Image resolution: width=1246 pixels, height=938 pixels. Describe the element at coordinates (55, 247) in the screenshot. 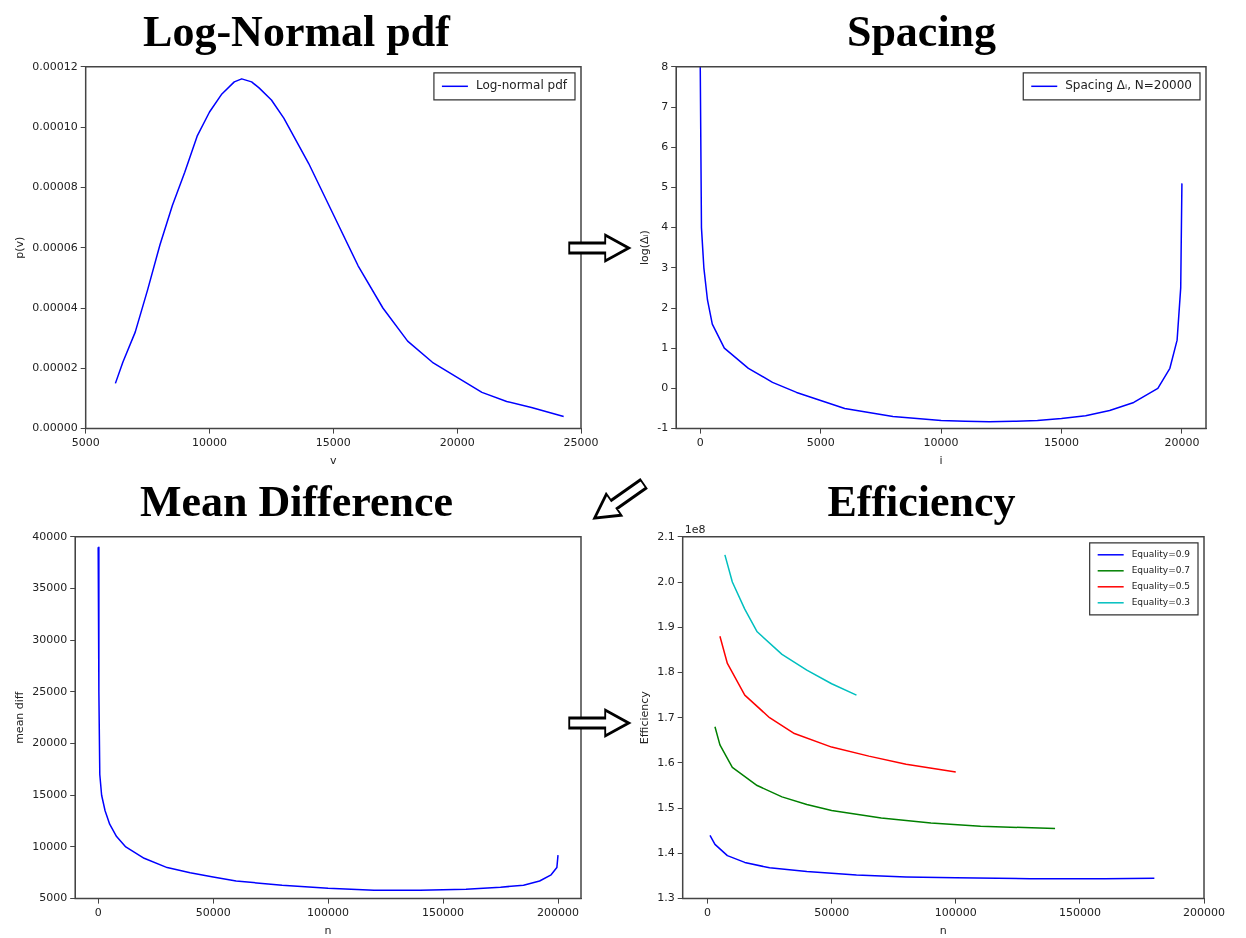

I see `y-tick-label: 0.00006` at that location.